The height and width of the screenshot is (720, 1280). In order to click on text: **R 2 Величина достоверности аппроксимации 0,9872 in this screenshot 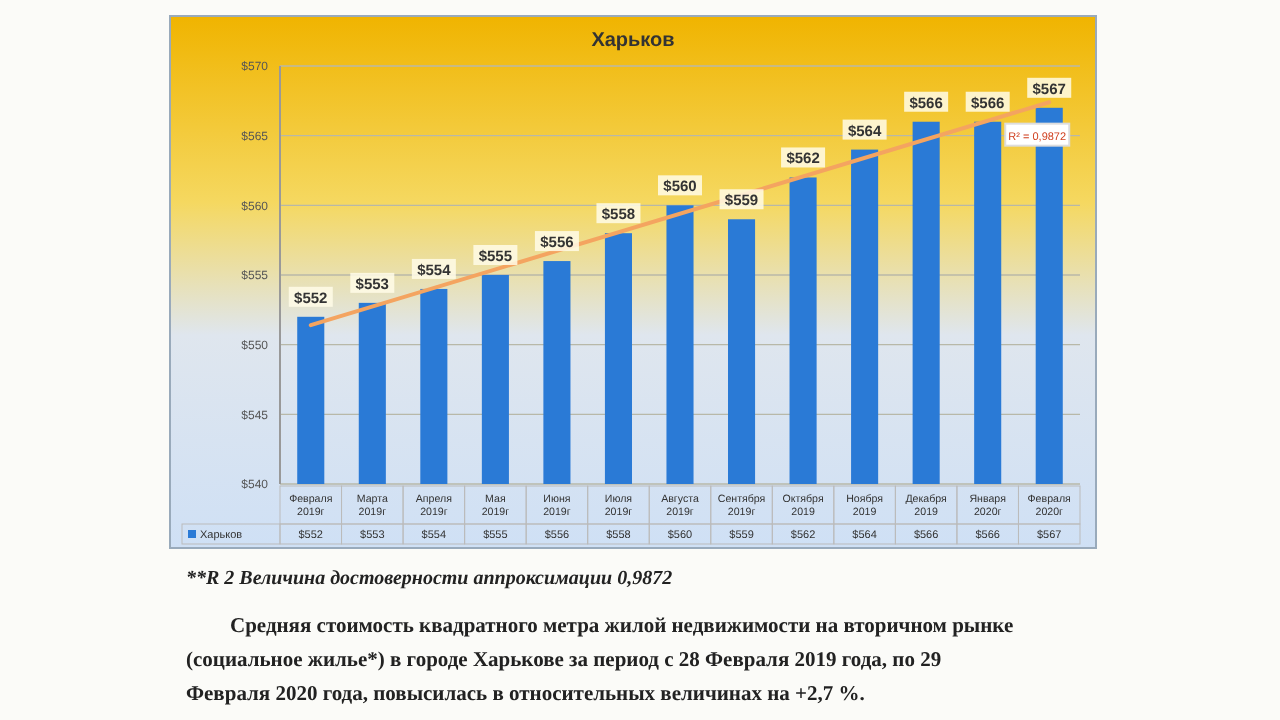, I will do `click(429, 579)`.